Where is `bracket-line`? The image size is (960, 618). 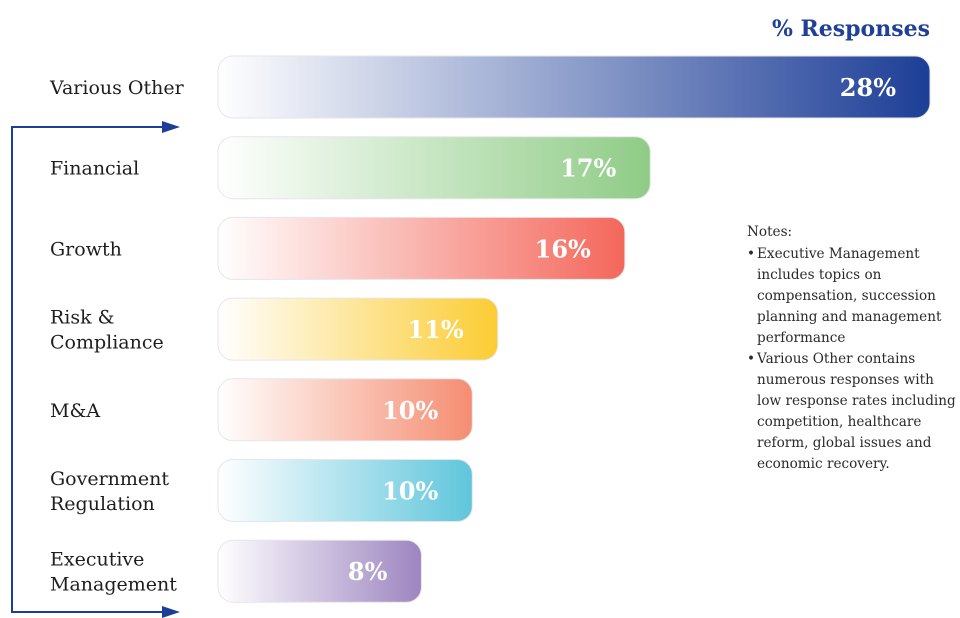
bracket-line is located at coordinates (88, 369).